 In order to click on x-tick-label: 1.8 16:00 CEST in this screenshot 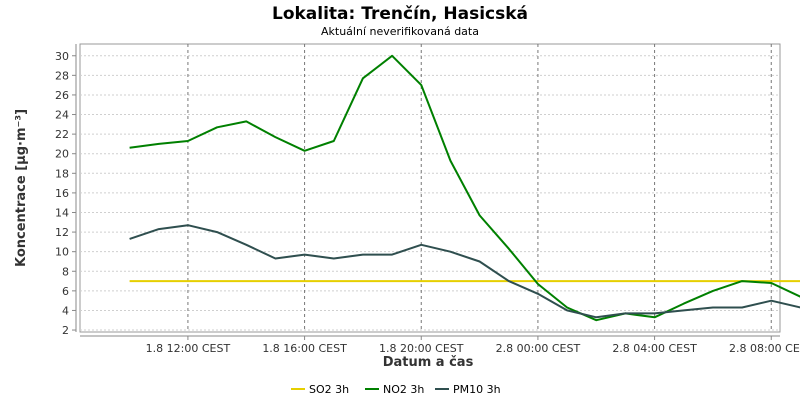, I will do `click(304, 348)`.